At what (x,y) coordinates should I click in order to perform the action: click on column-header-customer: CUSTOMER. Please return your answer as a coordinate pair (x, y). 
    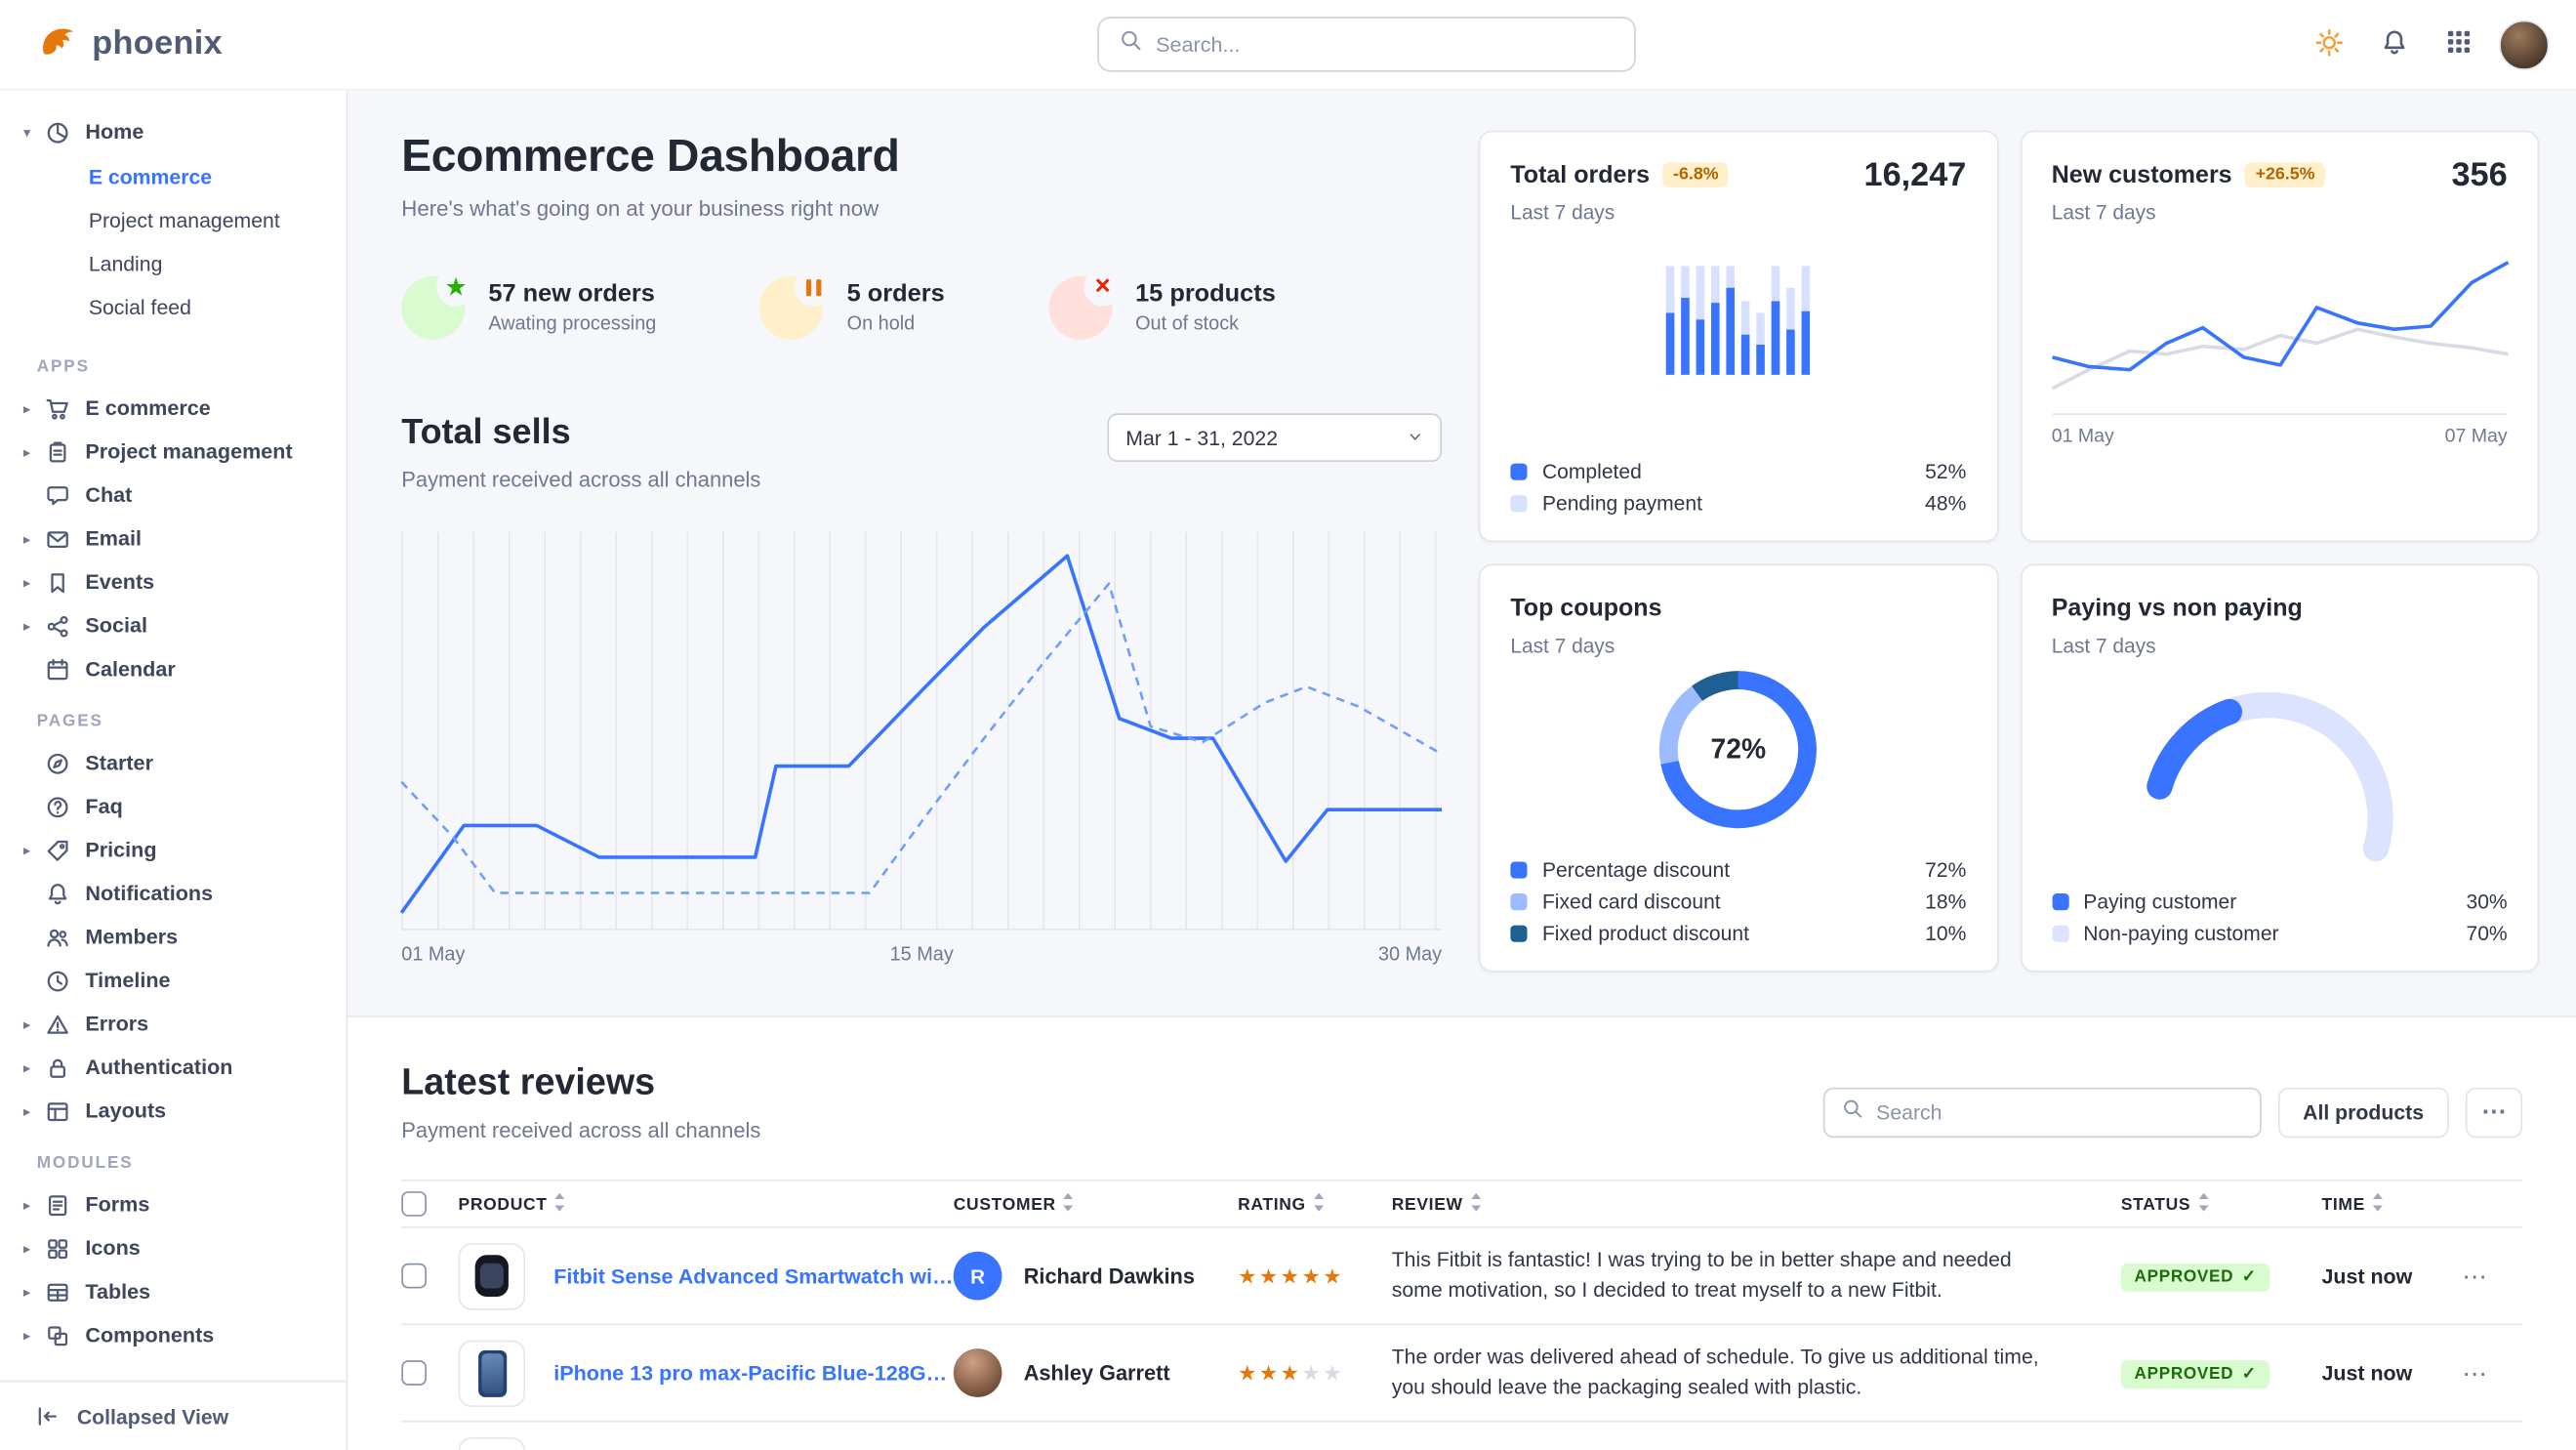
    Looking at the image, I should click on (1096, 1204).